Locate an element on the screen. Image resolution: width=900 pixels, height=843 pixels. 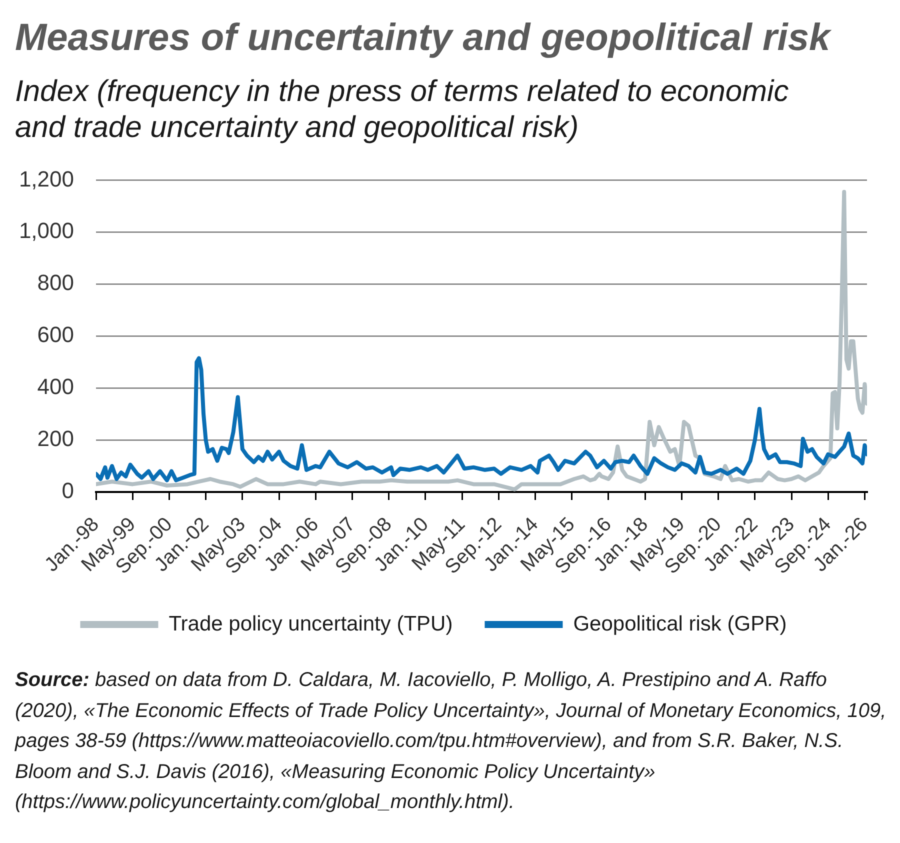
y-tick-label: 0 is located at coordinates (68, 491).